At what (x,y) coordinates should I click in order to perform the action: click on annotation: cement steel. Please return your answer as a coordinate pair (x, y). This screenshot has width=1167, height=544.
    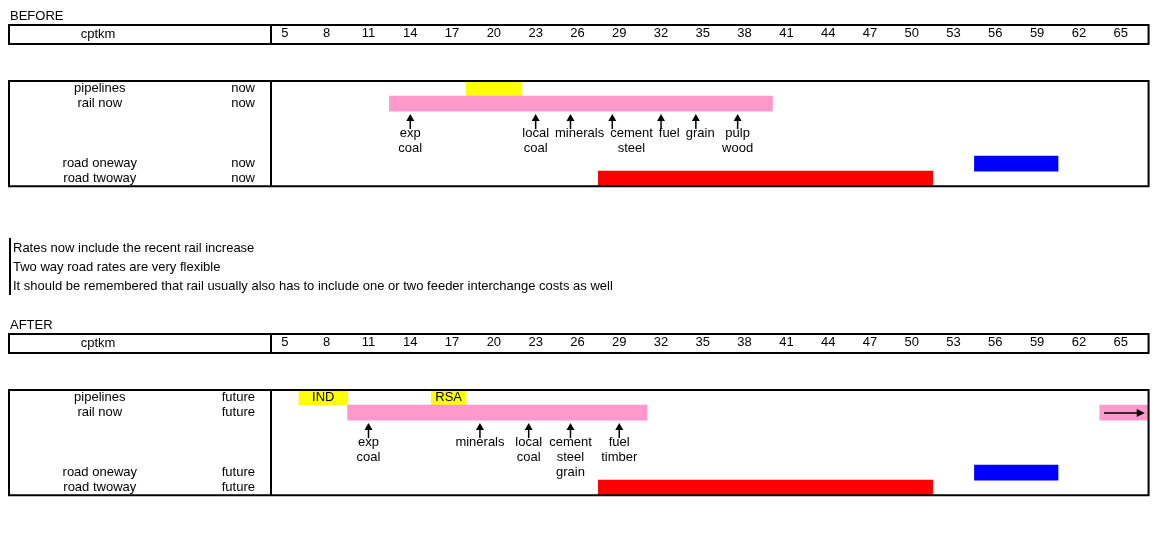
    Looking at the image, I should click on (632, 140).